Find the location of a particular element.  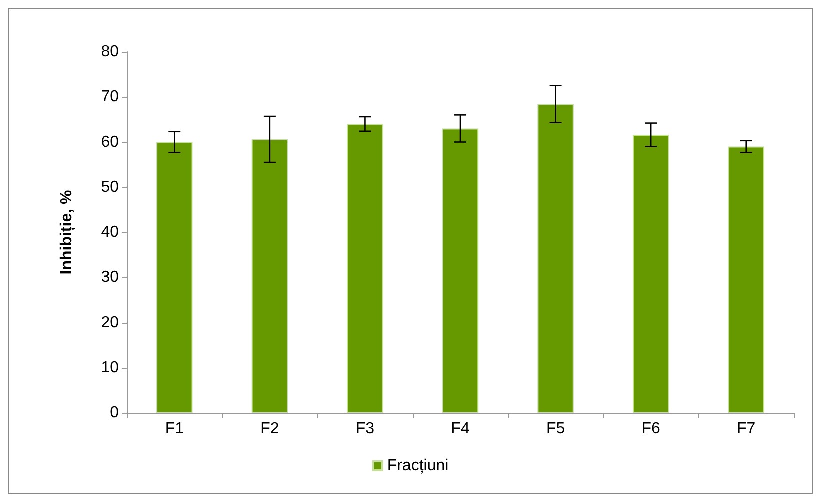

legend-label: Fracțiuni is located at coordinates (418, 466).